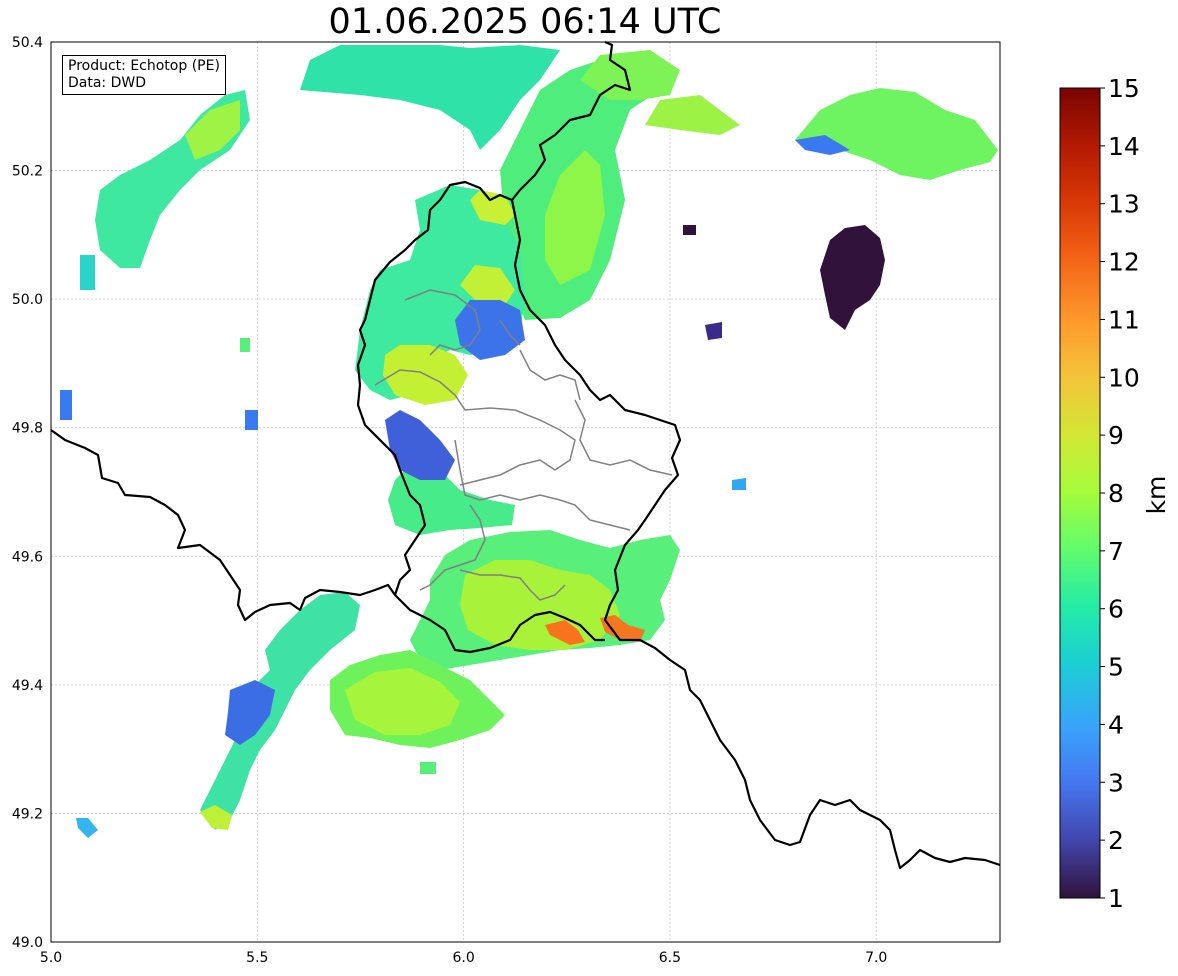 The width and height of the screenshot is (1178, 976). What do you see at coordinates (428, 768) in the screenshot?
I see `echo-cell-small-green` at bounding box center [428, 768].